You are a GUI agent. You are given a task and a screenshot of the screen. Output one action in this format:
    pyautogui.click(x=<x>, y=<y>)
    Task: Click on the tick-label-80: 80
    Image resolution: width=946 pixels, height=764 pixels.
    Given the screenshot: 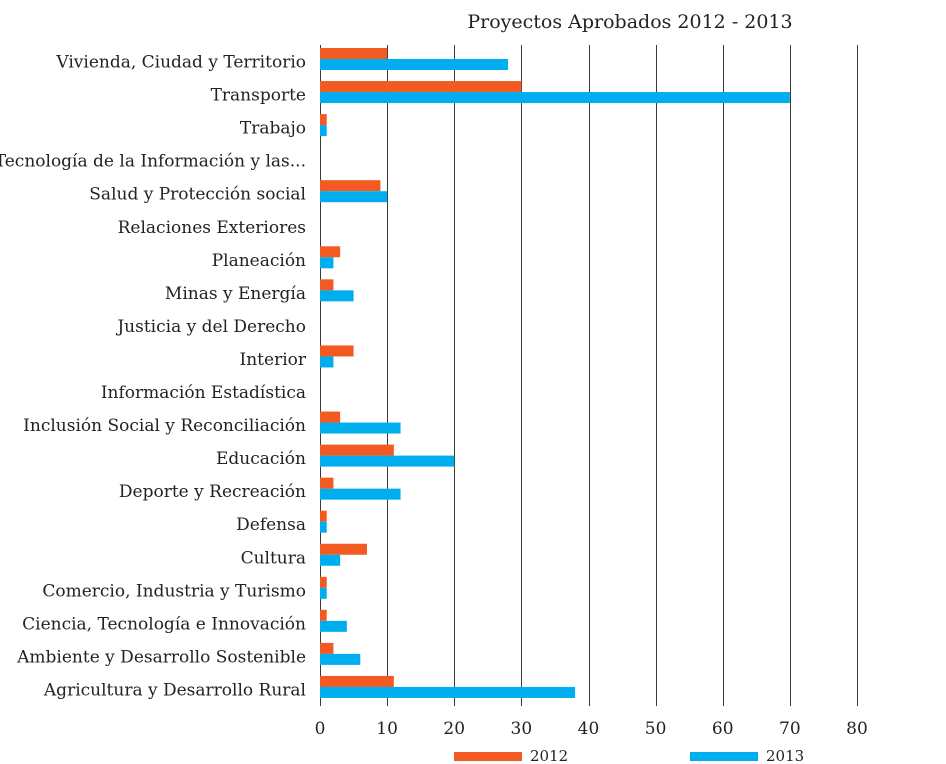 What is the action you would take?
    pyautogui.click(x=857, y=729)
    